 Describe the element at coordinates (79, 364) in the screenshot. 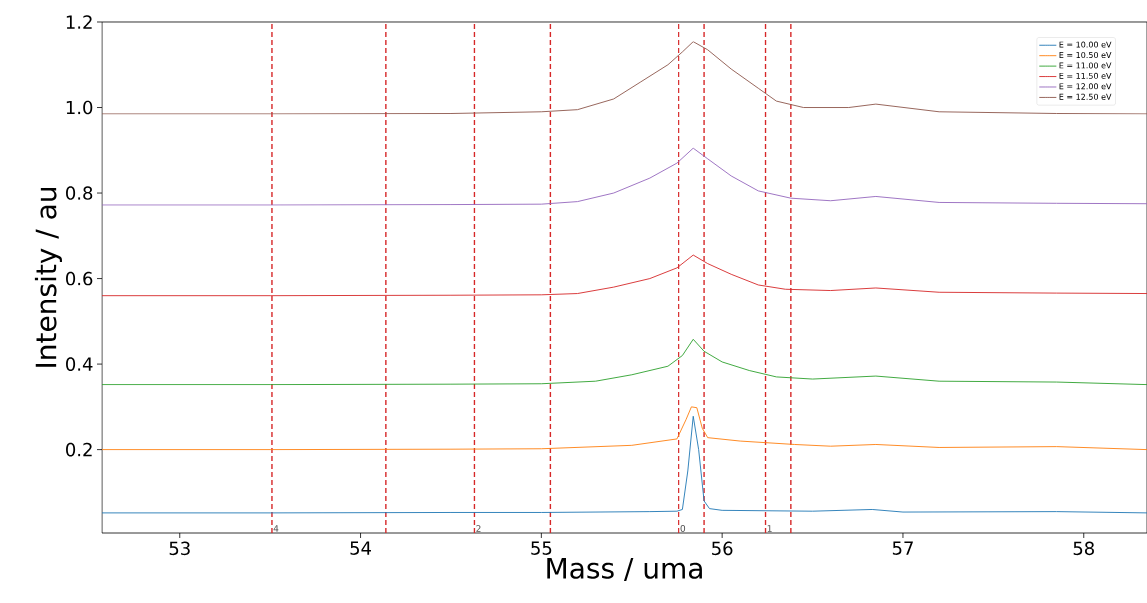

I see `y-tick-label: 0.4` at that location.